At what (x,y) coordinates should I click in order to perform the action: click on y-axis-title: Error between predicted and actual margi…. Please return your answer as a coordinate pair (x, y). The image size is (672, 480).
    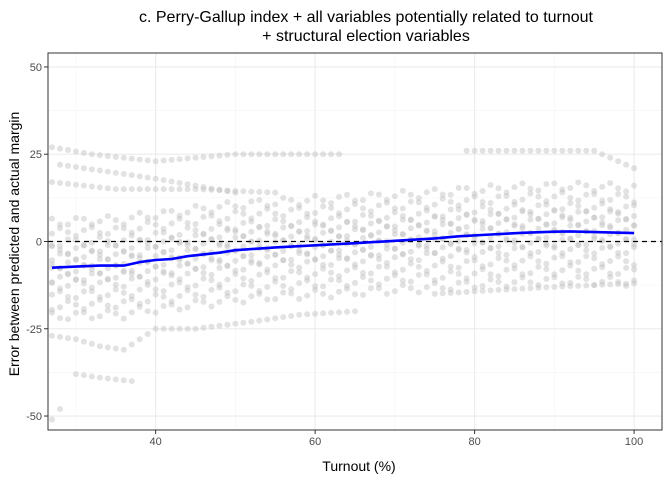
    Looking at the image, I should click on (14, 244).